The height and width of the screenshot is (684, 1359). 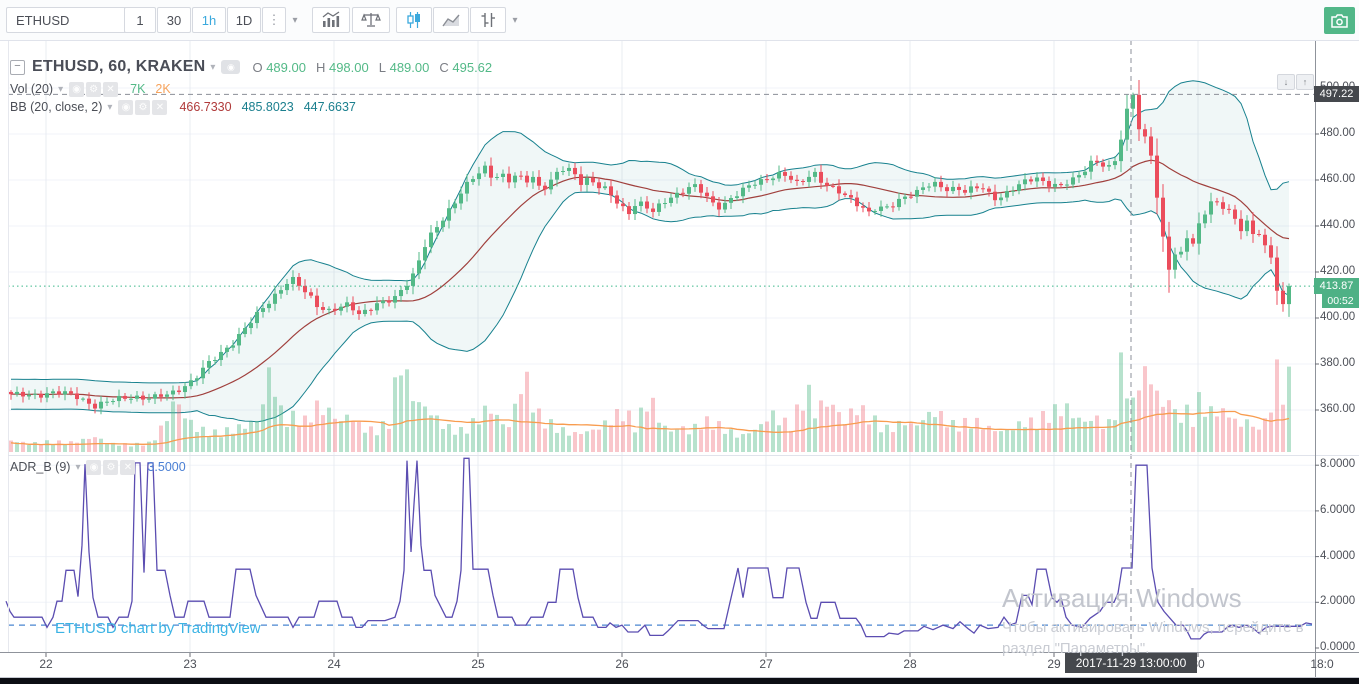 What do you see at coordinates (213, 67) in the screenshot?
I see `legend-caret-icon: ▾` at bounding box center [213, 67].